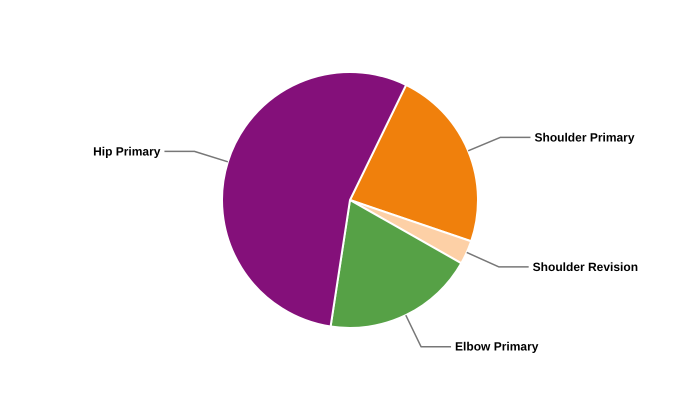 The height and width of the screenshot is (400, 700). What do you see at coordinates (585, 267) in the screenshot?
I see `slice-label: Shoulder Revision` at bounding box center [585, 267].